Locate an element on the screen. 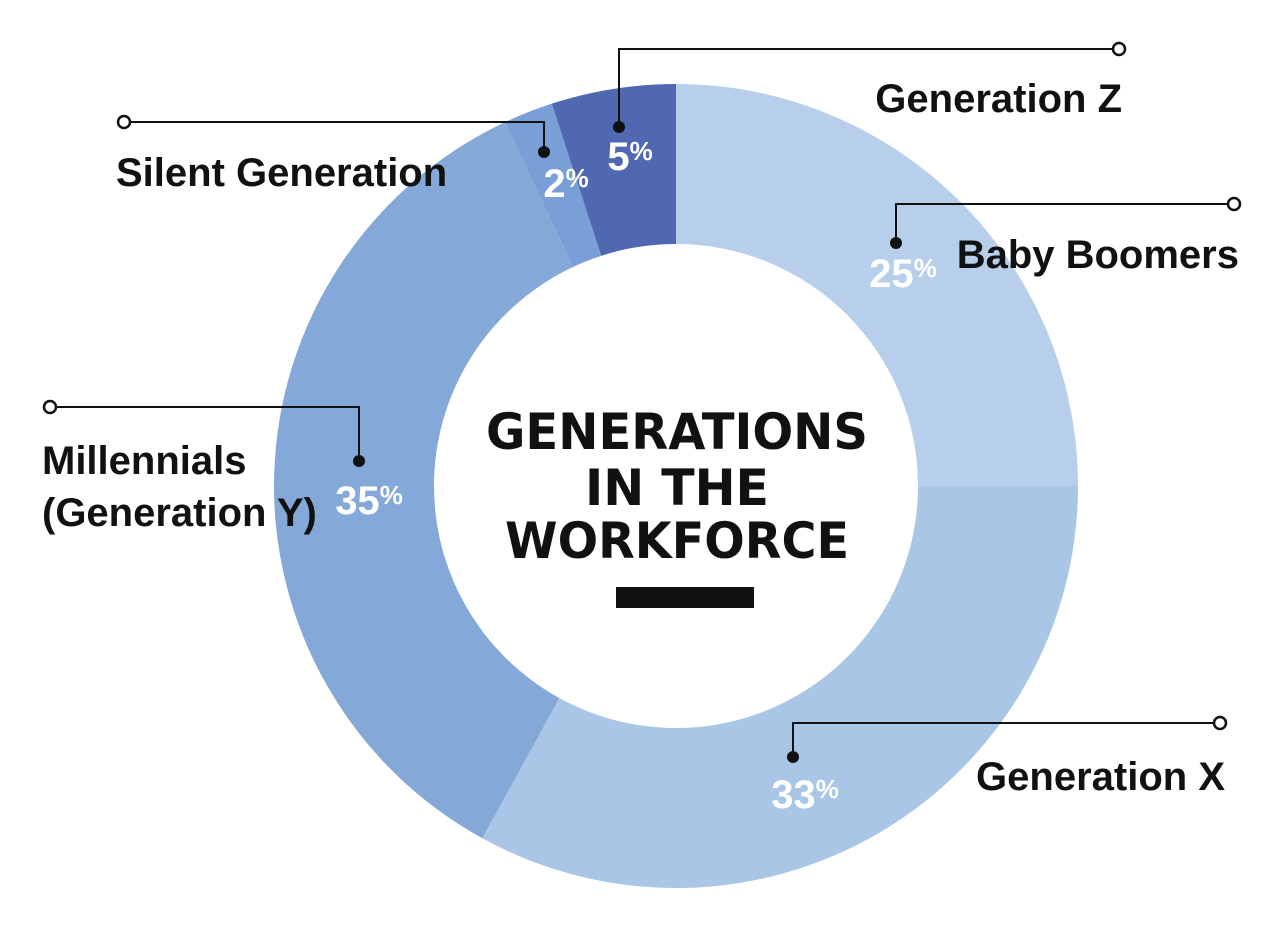 The height and width of the screenshot is (930, 1280). category-label-silent-generation: Silent Generation is located at coordinates (281, 173).